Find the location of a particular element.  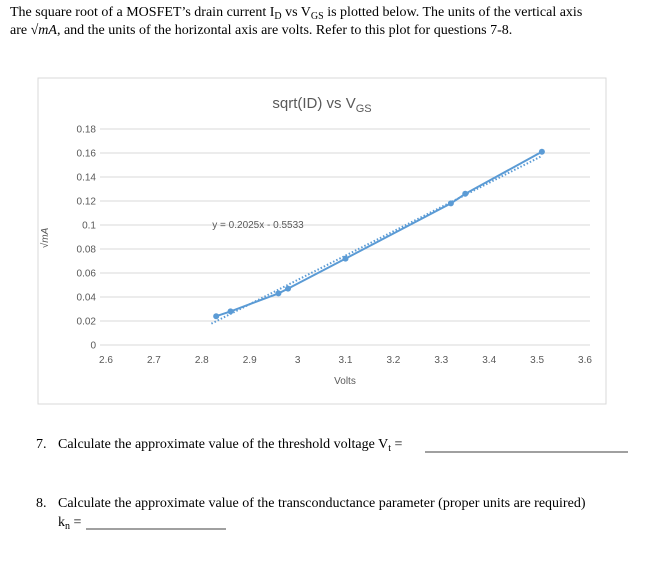

y-axis-label: √mA is located at coordinates (45, 237).